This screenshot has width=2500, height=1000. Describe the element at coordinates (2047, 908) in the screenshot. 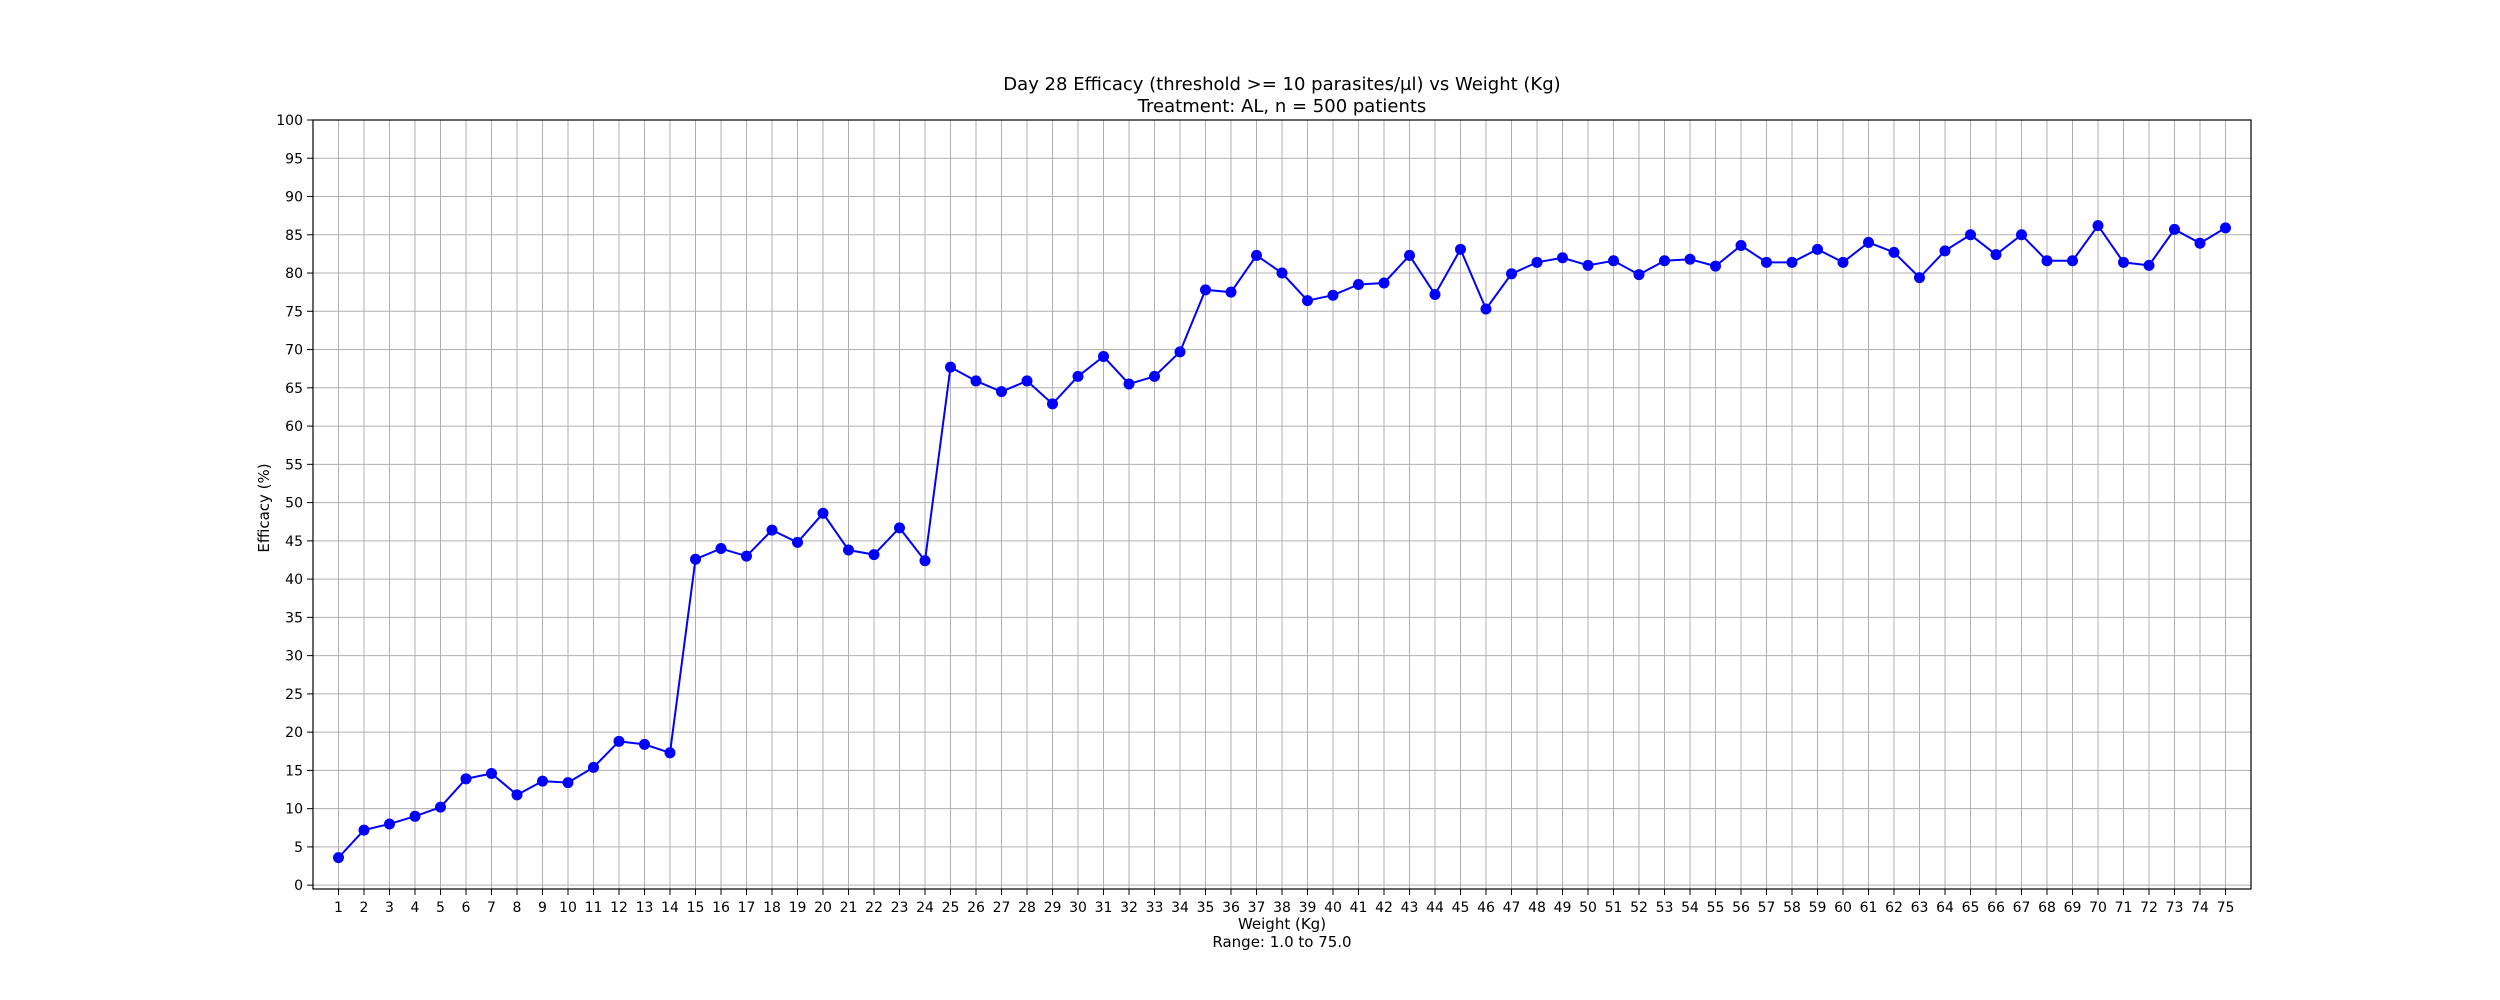

I see `x-tick-label: 68` at that location.